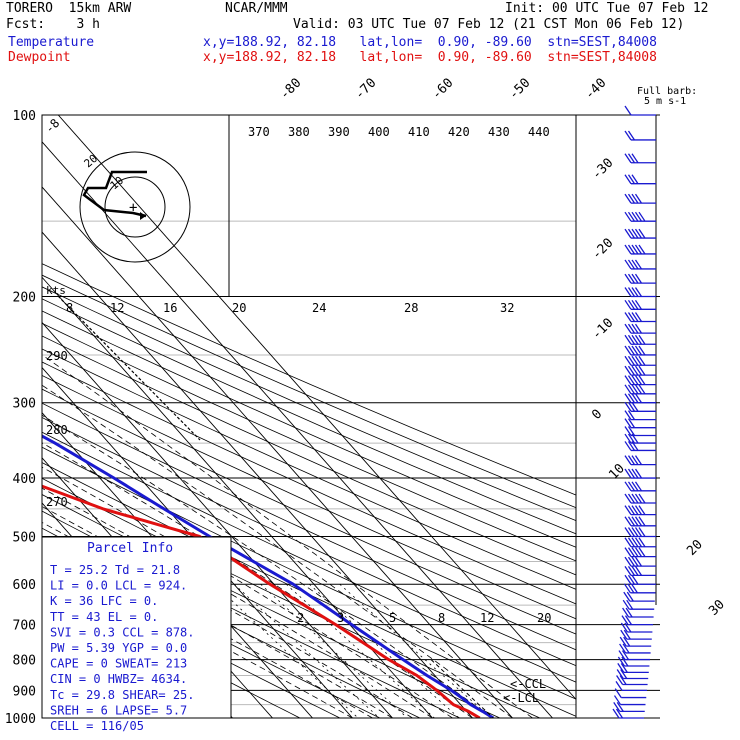 The image size is (740, 740). I want to click on pressure-tick-label: 300, so click(24, 404).